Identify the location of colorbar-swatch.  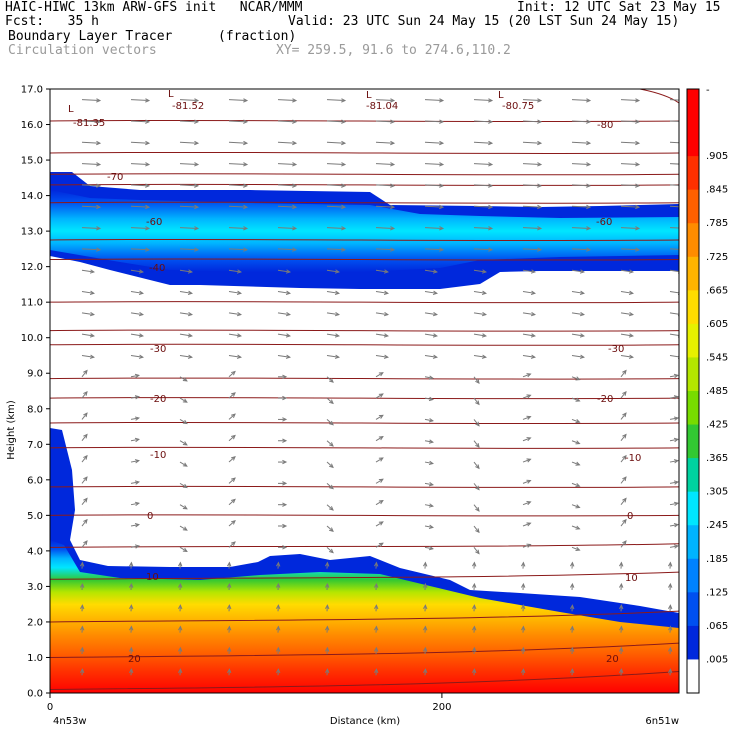
(693, 508).